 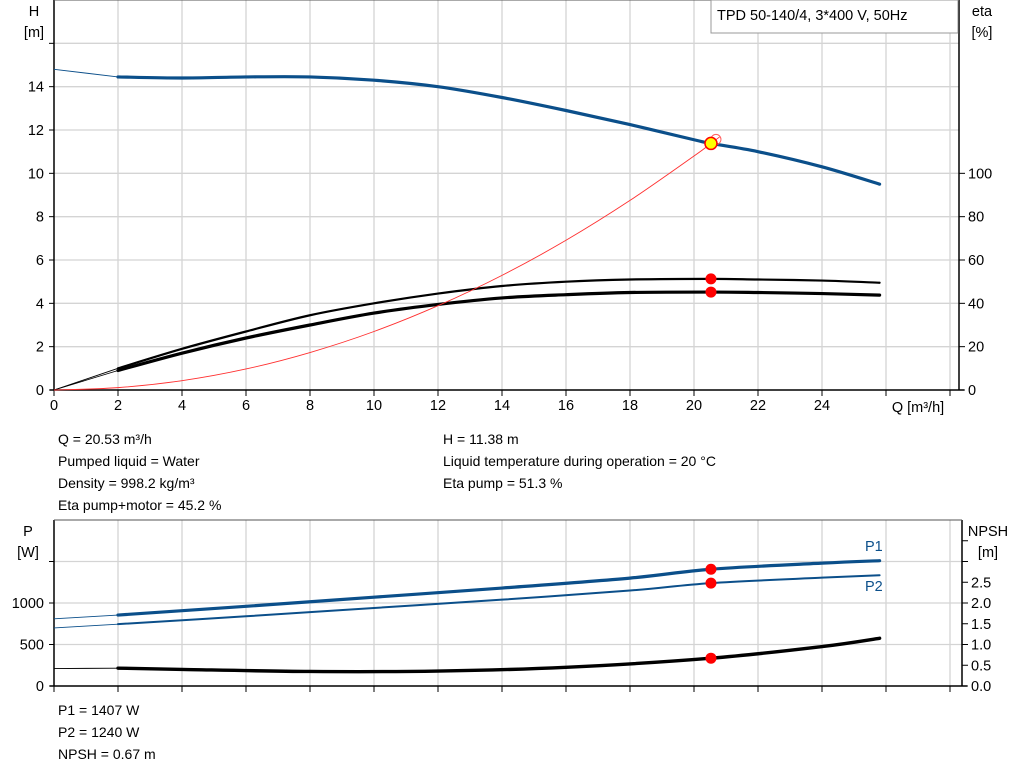 What do you see at coordinates (481, 439) in the screenshot?
I see `info-h: H = 11.38 m` at bounding box center [481, 439].